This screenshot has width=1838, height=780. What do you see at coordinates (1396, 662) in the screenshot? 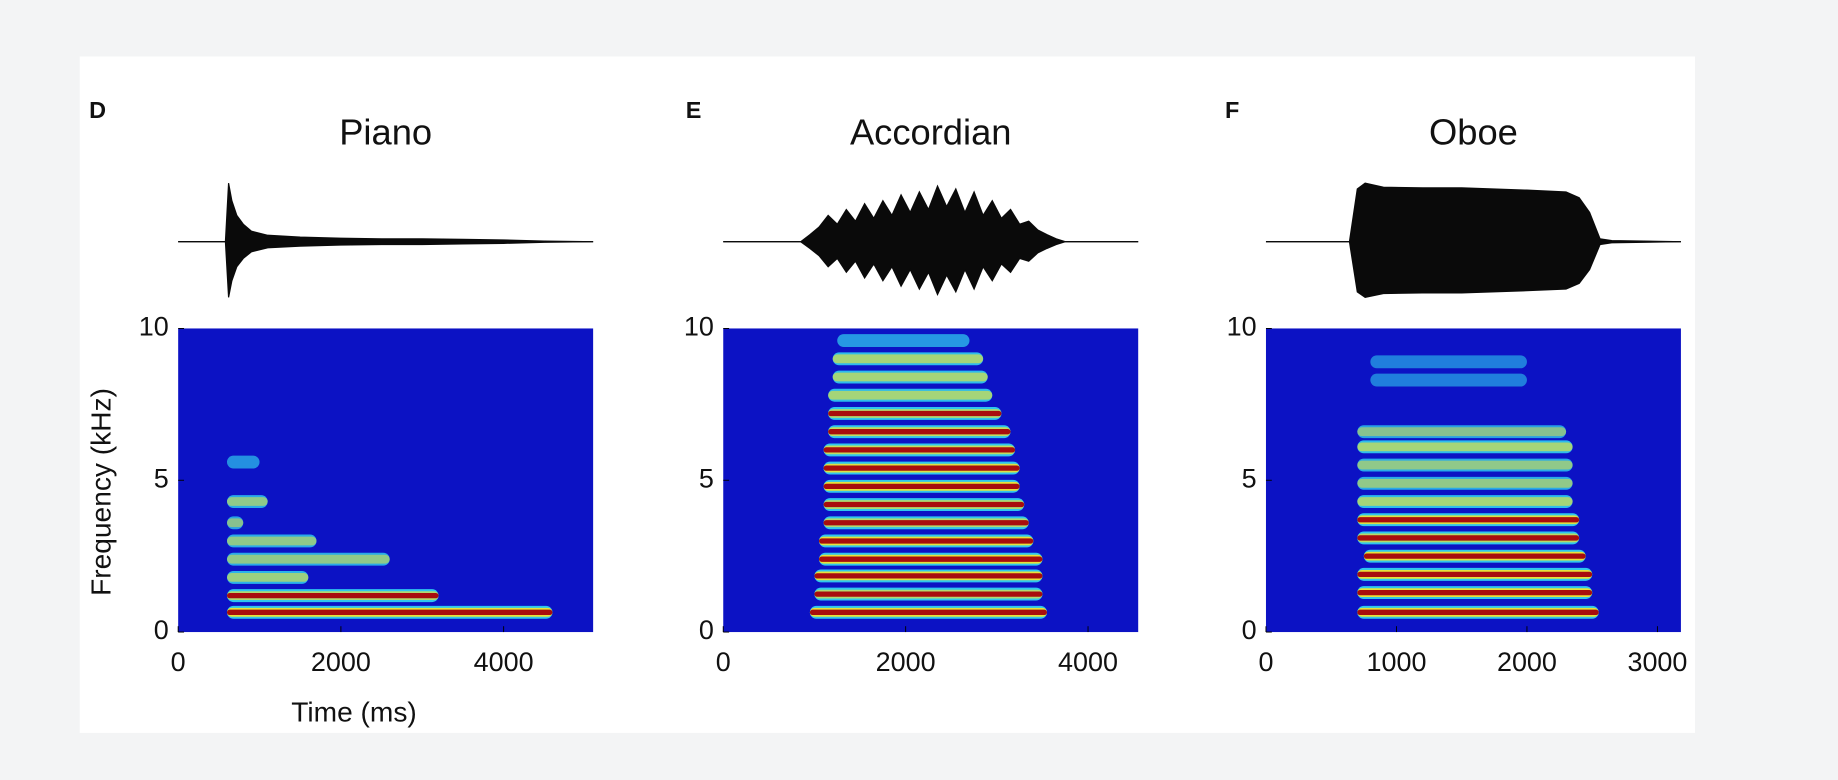
I see `x-tick-label: 1000` at bounding box center [1396, 662].